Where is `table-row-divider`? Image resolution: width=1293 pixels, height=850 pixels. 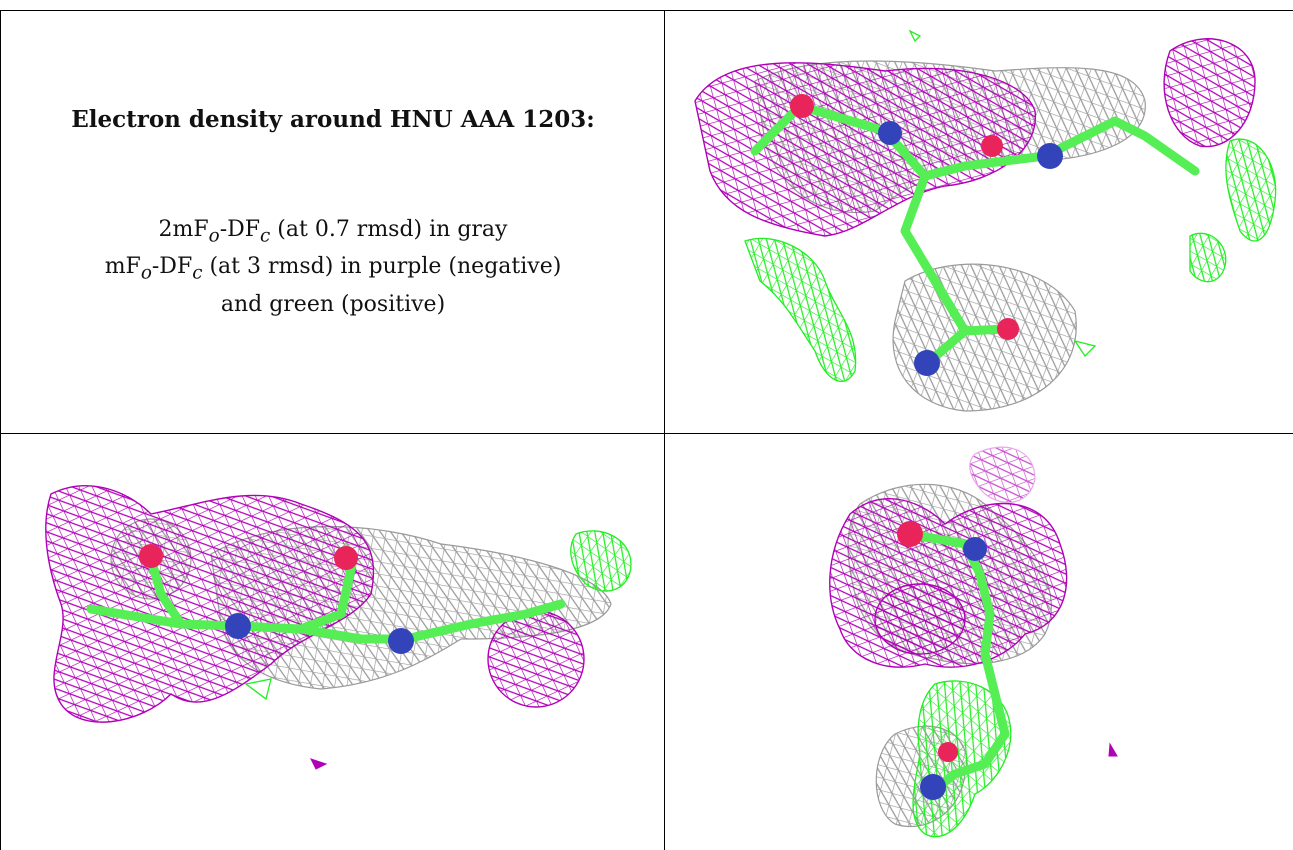
table-row-divider is located at coordinates (646, 433).